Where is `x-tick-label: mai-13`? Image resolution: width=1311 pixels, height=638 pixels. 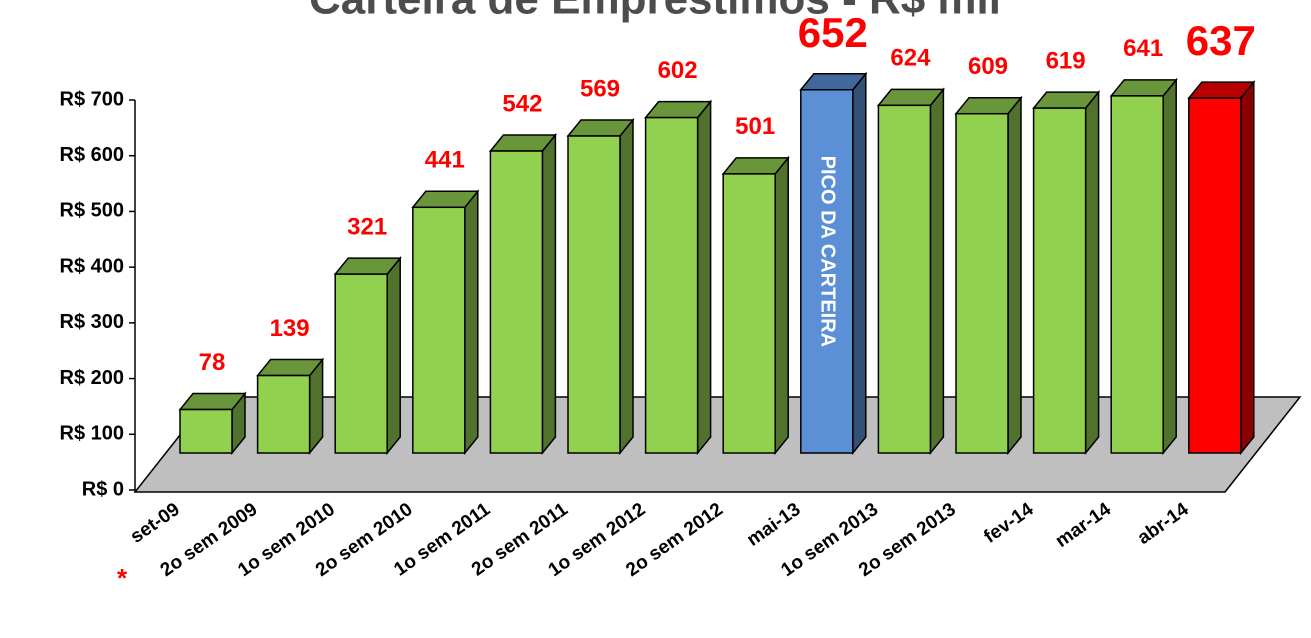
x-tick-label: mai-13 is located at coordinates (773, 525).